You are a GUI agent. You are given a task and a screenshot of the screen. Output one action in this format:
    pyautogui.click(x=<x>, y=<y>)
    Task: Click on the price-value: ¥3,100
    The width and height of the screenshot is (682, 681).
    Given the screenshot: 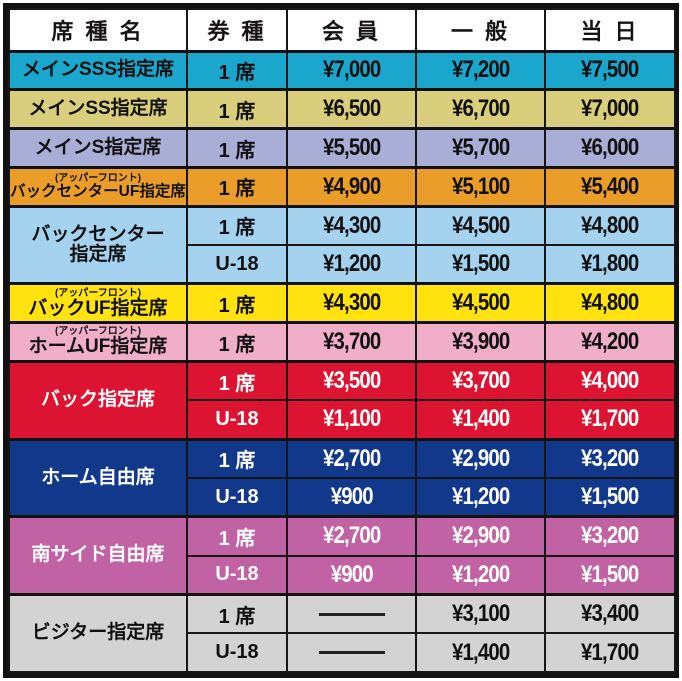 What is the action you would take?
    pyautogui.click(x=480, y=614)
    